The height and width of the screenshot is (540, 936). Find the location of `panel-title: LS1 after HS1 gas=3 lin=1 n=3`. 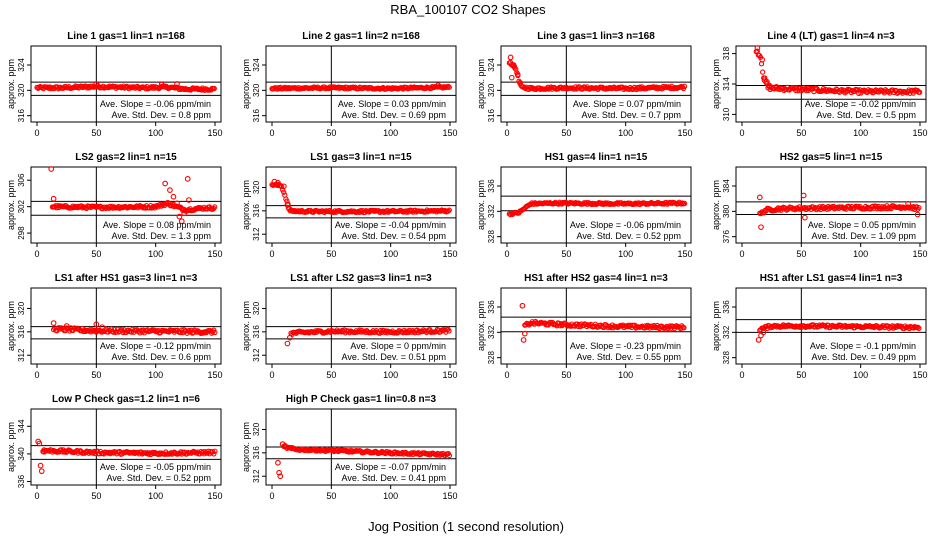

panel-title: LS1 after HS1 gas=3 lin=1 n=3 is located at coordinates (126, 278).